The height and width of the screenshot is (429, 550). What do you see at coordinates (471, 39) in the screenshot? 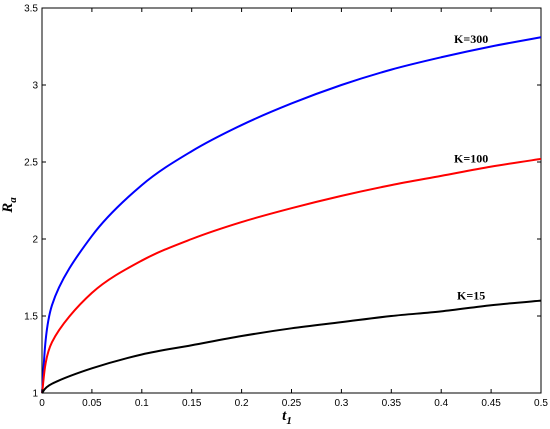
I see `curve-label: K=300` at bounding box center [471, 39].